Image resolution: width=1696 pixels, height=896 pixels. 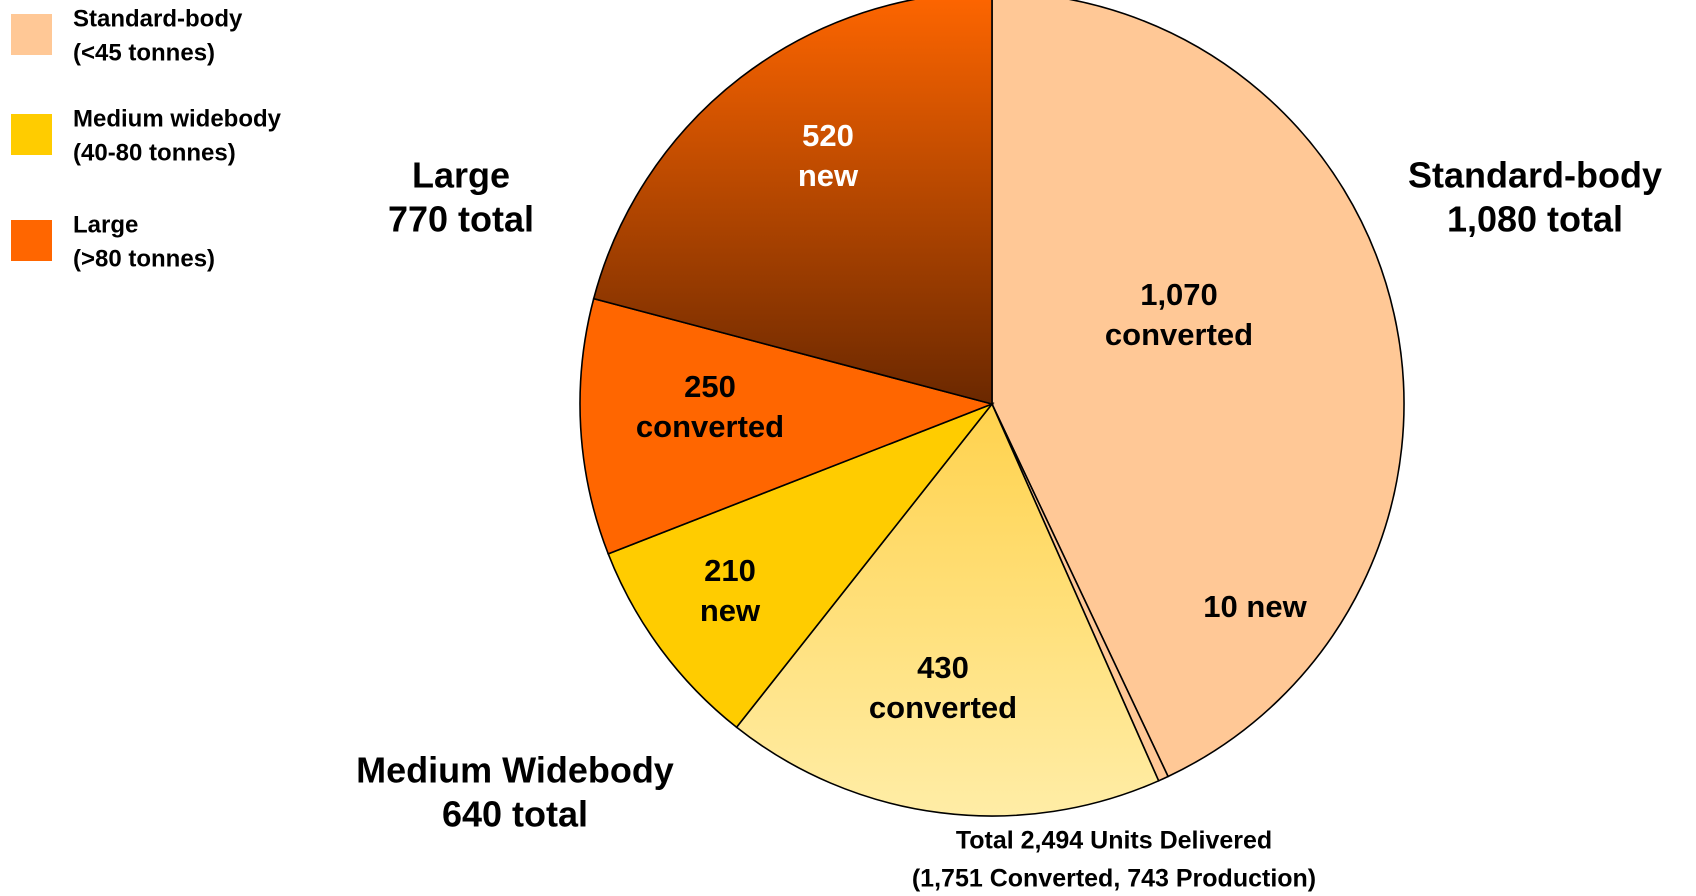 What do you see at coordinates (1114, 879) in the screenshot?
I see `footnote: (1,751 Converted, 743 Production)` at bounding box center [1114, 879].